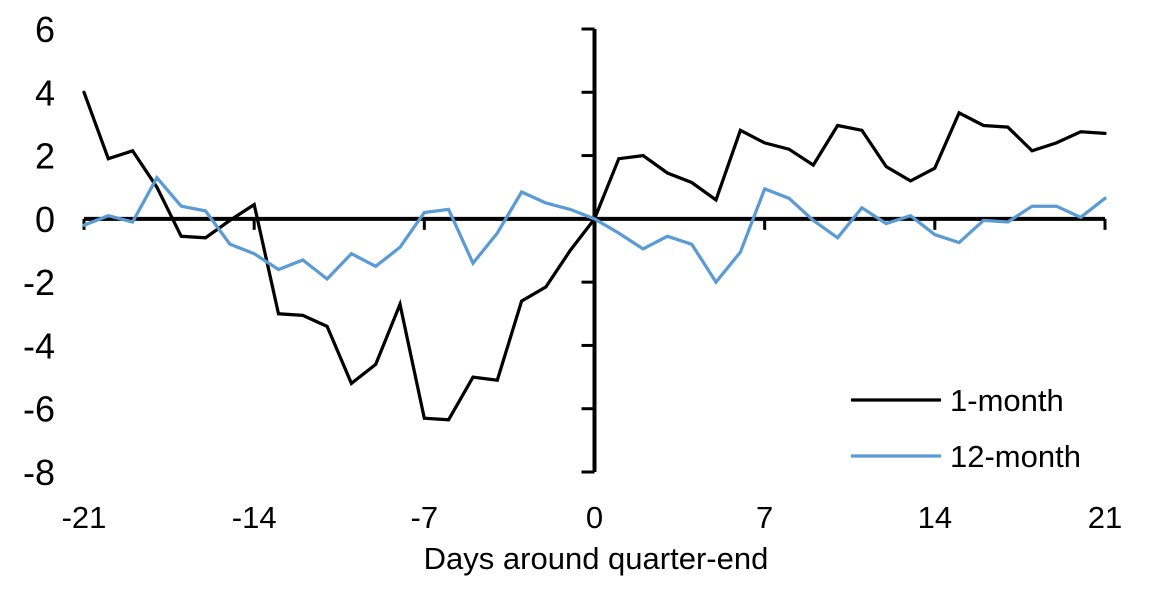 The image size is (1152, 589). Describe the element at coordinates (935, 517) in the screenshot. I see `x-tick-label: 14` at that location.